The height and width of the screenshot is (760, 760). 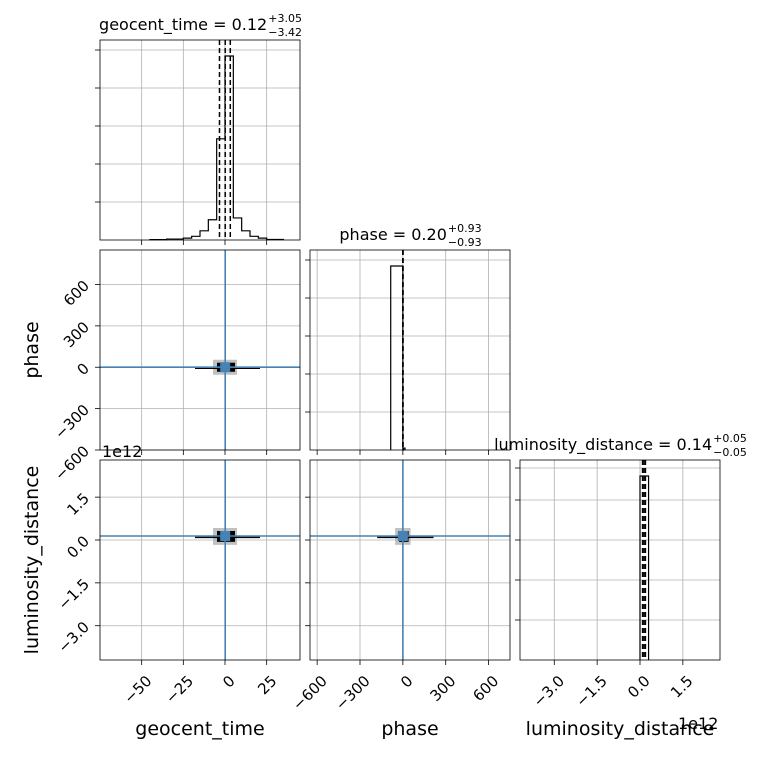 I want to click on x-tick-label-phase: 300, so click(x=442, y=688).